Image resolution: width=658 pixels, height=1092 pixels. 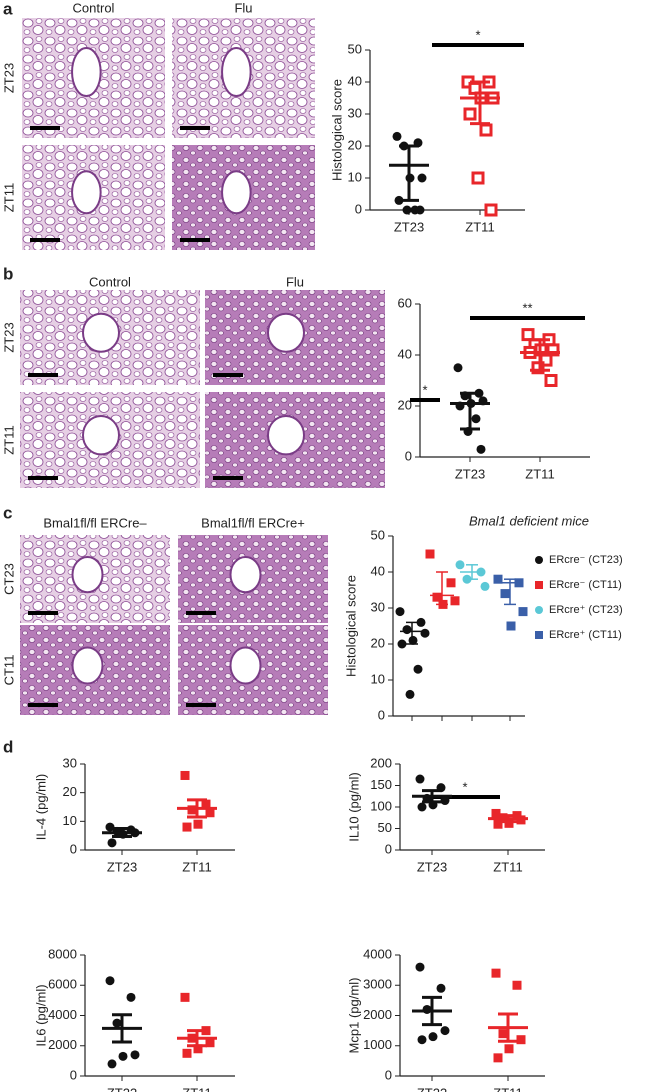 I want to click on y-axis-label: IL-4 (pg/ml), so click(x=40, y=807).